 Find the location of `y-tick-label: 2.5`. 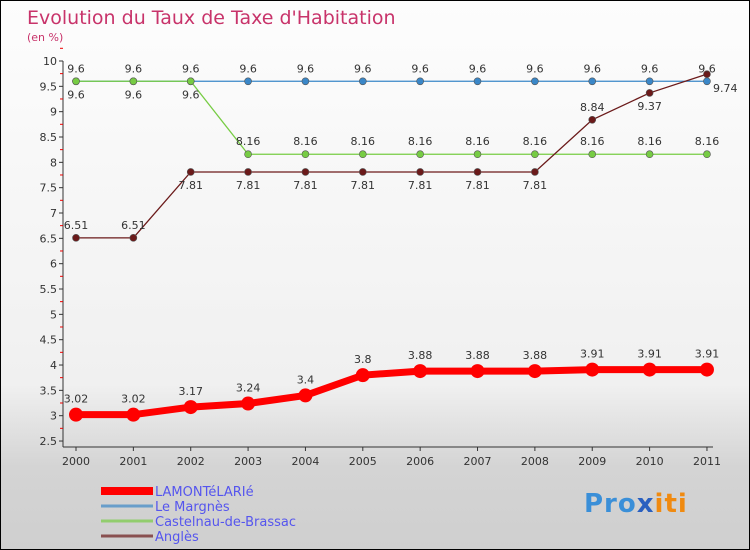

y-tick-label: 2.5 is located at coordinates (49, 441).